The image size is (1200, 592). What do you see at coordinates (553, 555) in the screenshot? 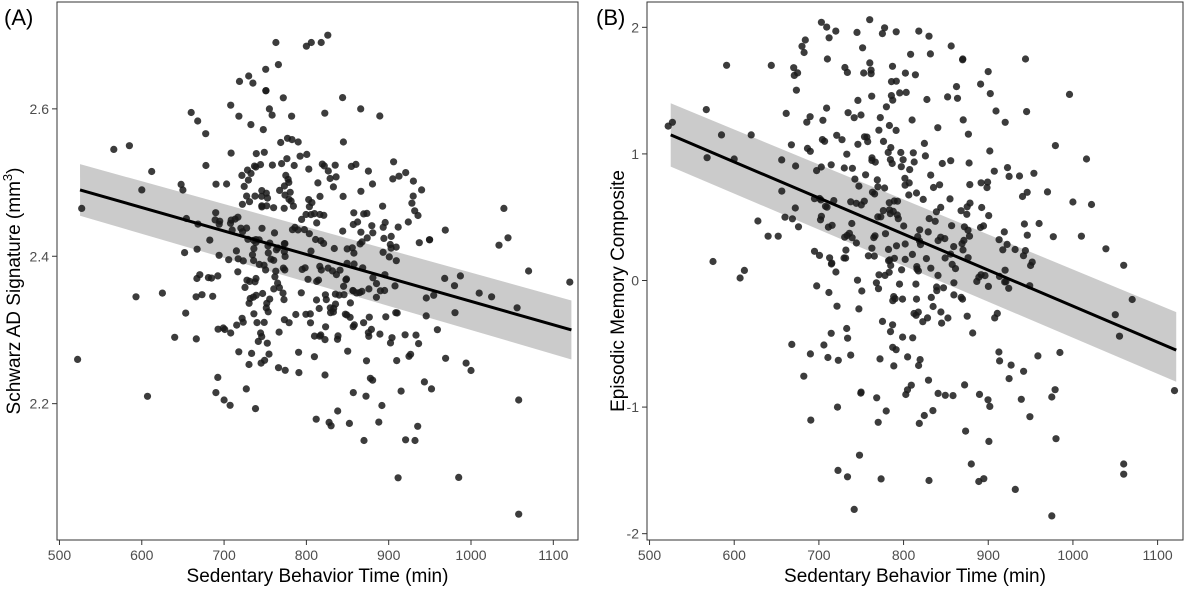
I see `x-tick-label: 1100` at bounding box center [553, 555].